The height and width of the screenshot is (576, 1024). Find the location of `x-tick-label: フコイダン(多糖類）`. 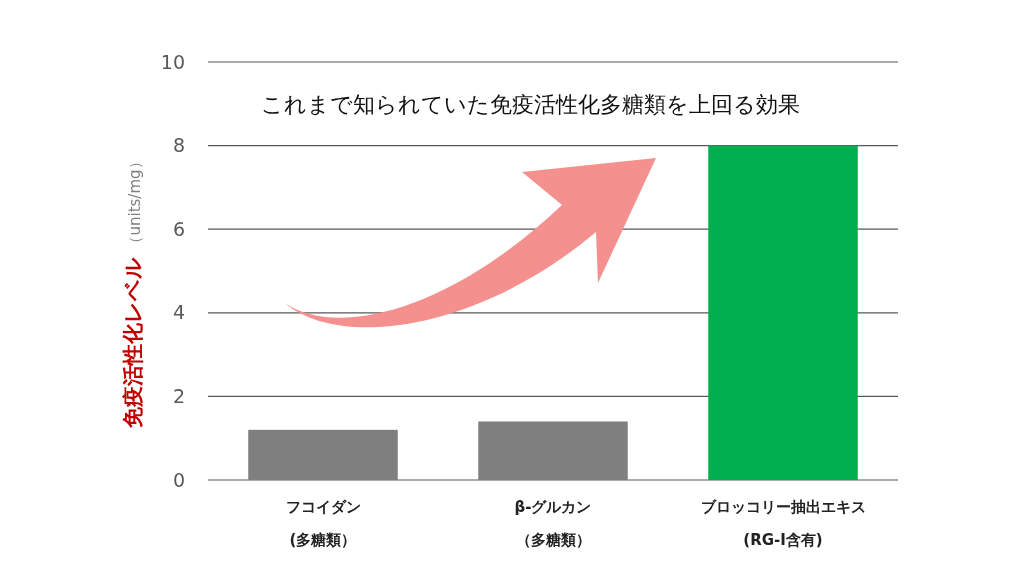

x-tick-label: フコイダン(多糖類） is located at coordinates (323, 523).